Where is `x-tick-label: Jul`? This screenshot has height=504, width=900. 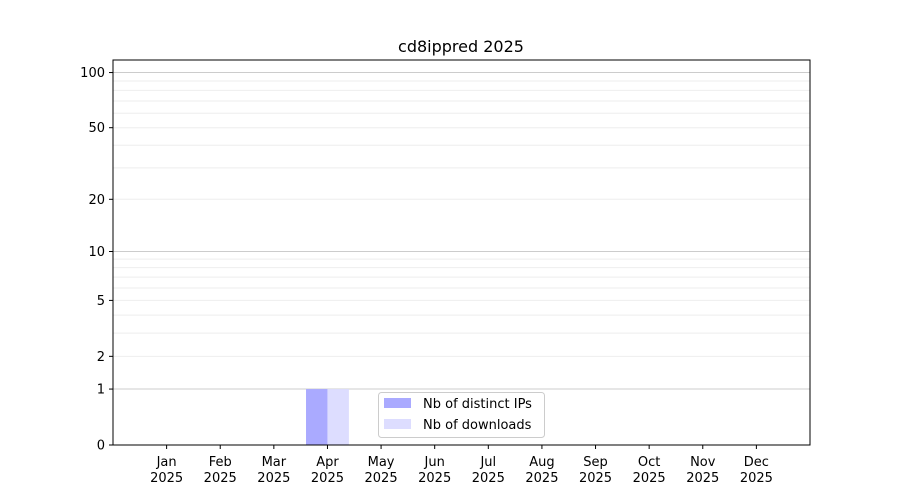 x-tick-label: Jul is located at coordinates (487, 462).